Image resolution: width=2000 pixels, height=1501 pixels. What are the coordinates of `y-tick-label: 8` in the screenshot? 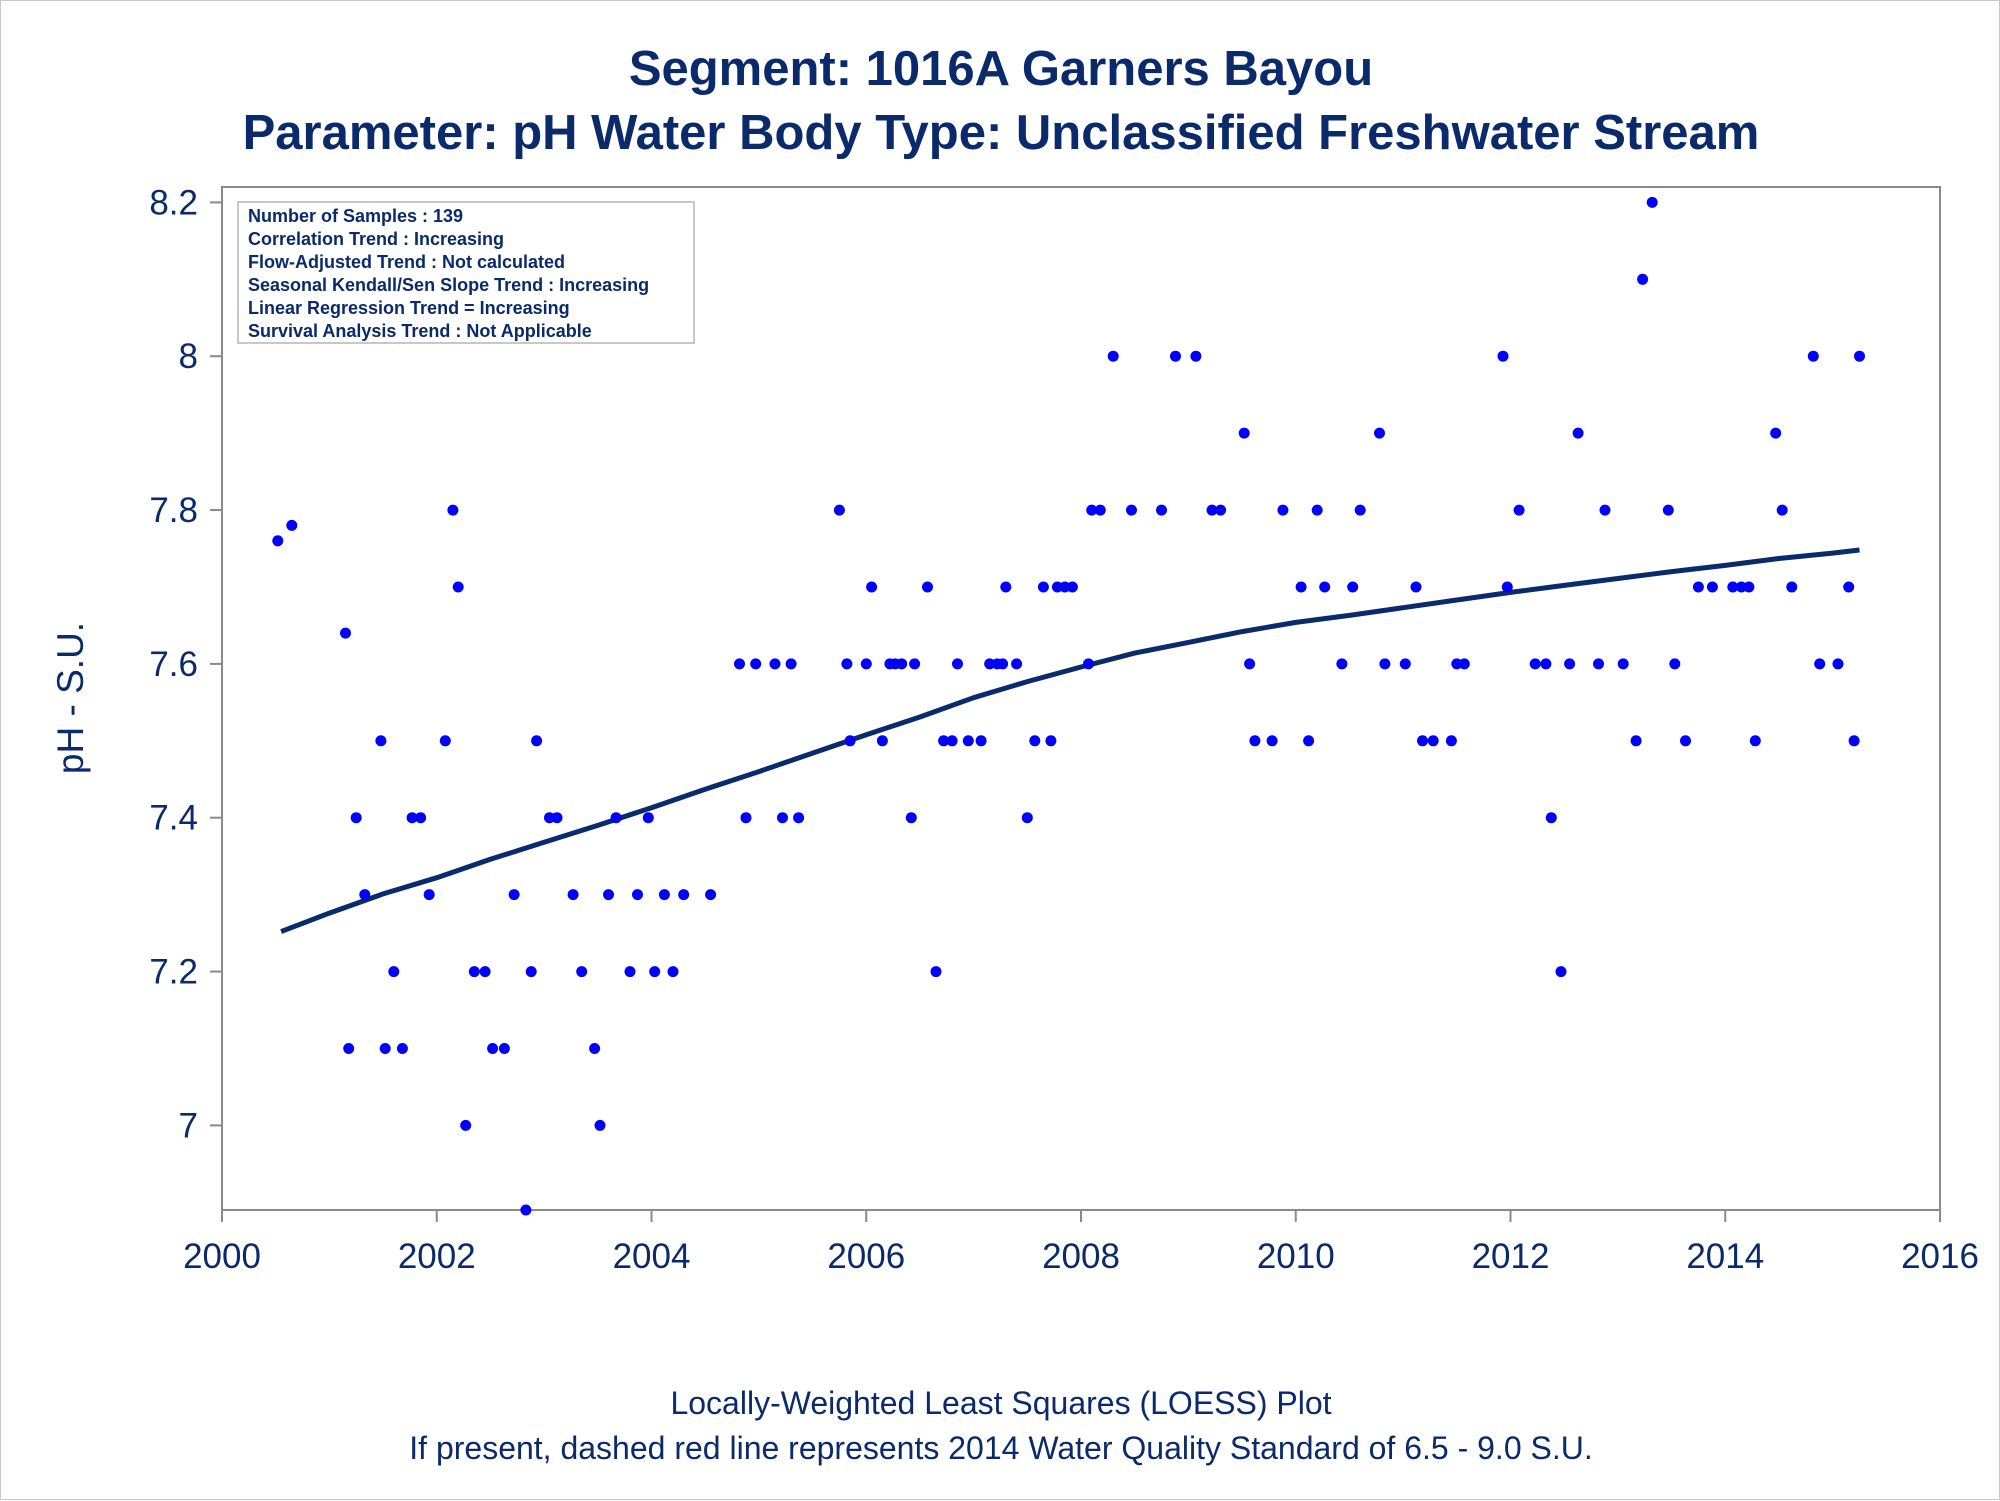 It's located at (188, 356).